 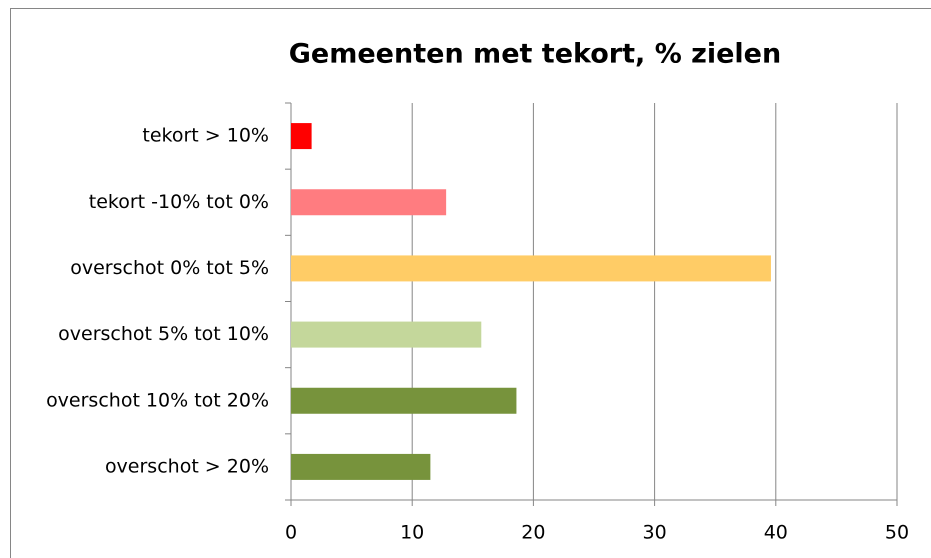 What do you see at coordinates (157, 400) in the screenshot?
I see `y-tick-label: overschot 10% tot 20%` at bounding box center [157, 400].